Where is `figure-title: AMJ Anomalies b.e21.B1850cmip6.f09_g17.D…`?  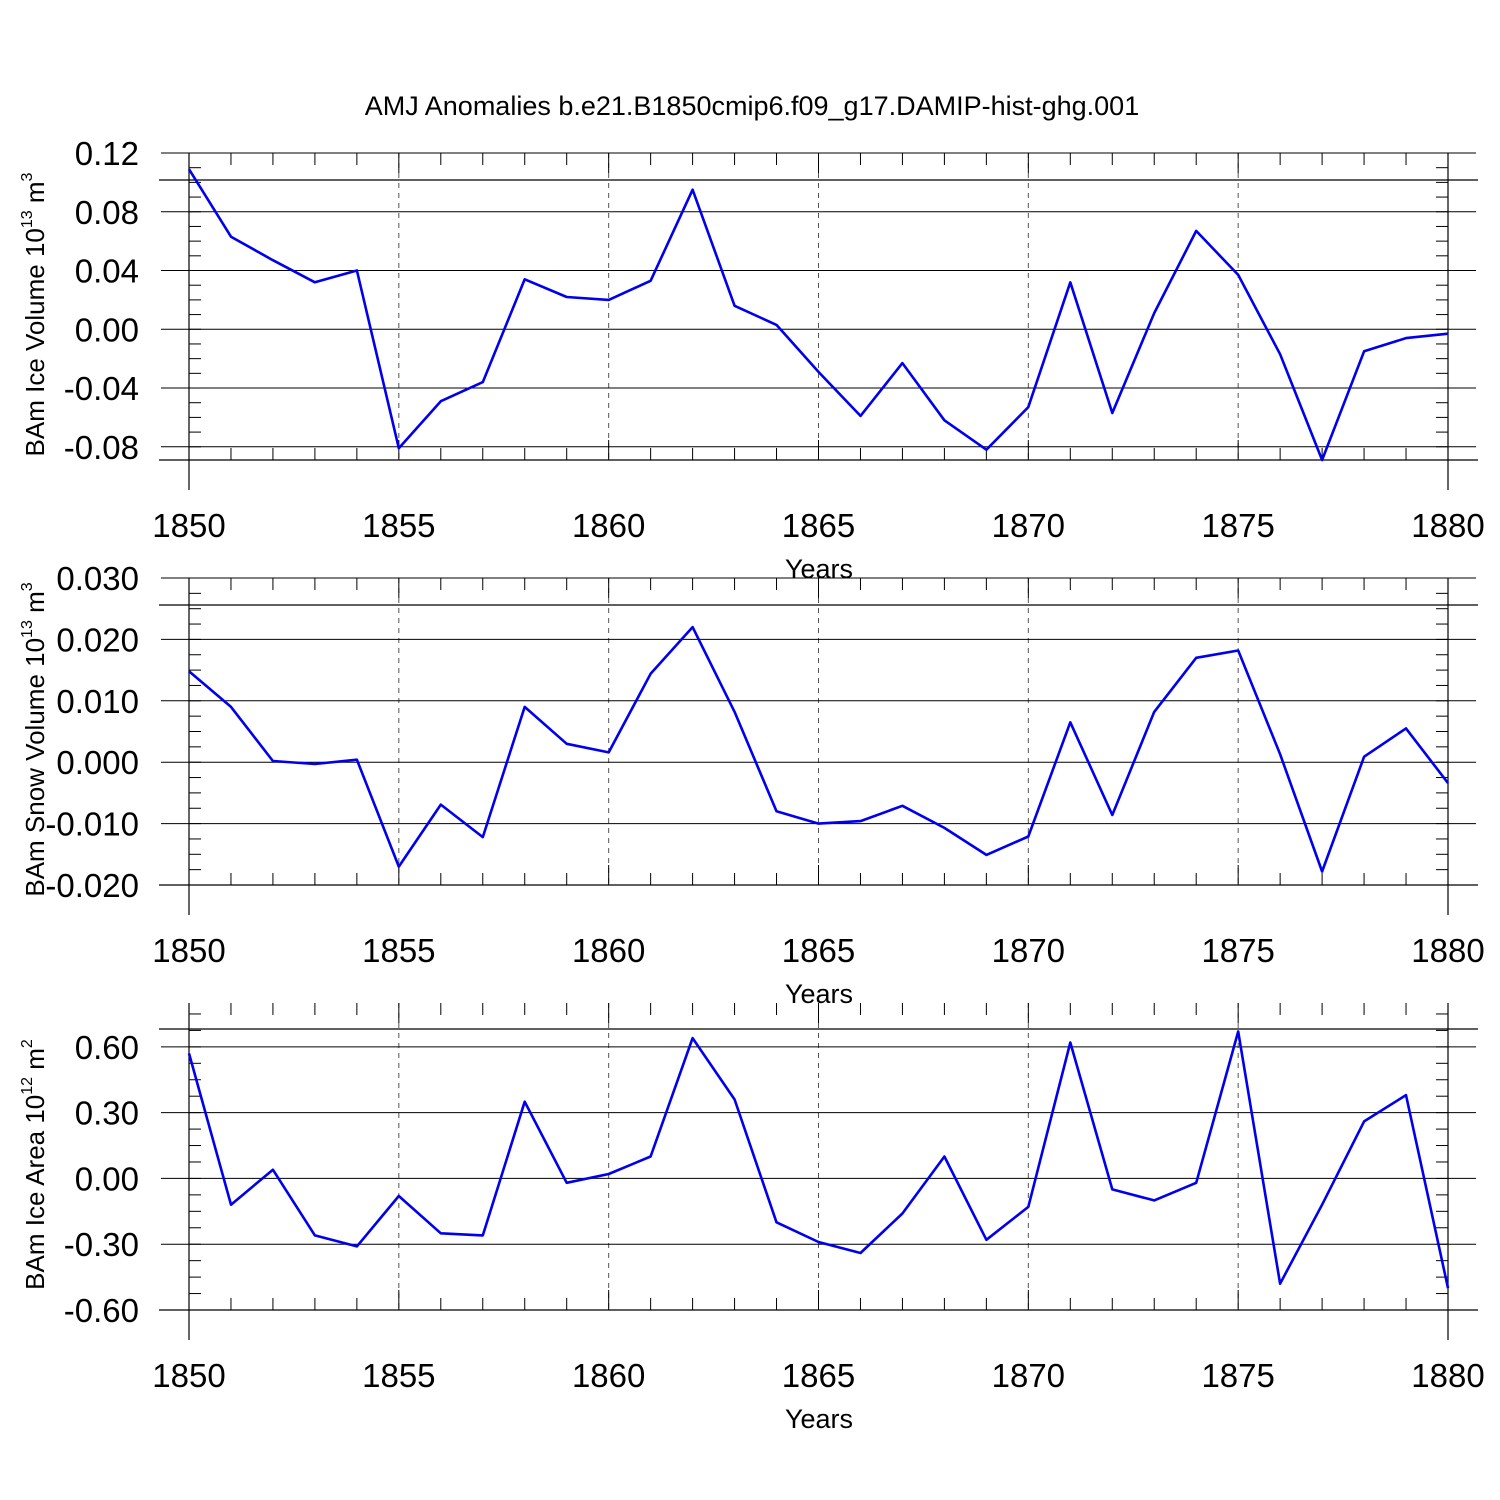 figure-title: AMJ Anomalies b.e21.B1850cmip6.f09_g17.D… is located at coordinates (752, 106).